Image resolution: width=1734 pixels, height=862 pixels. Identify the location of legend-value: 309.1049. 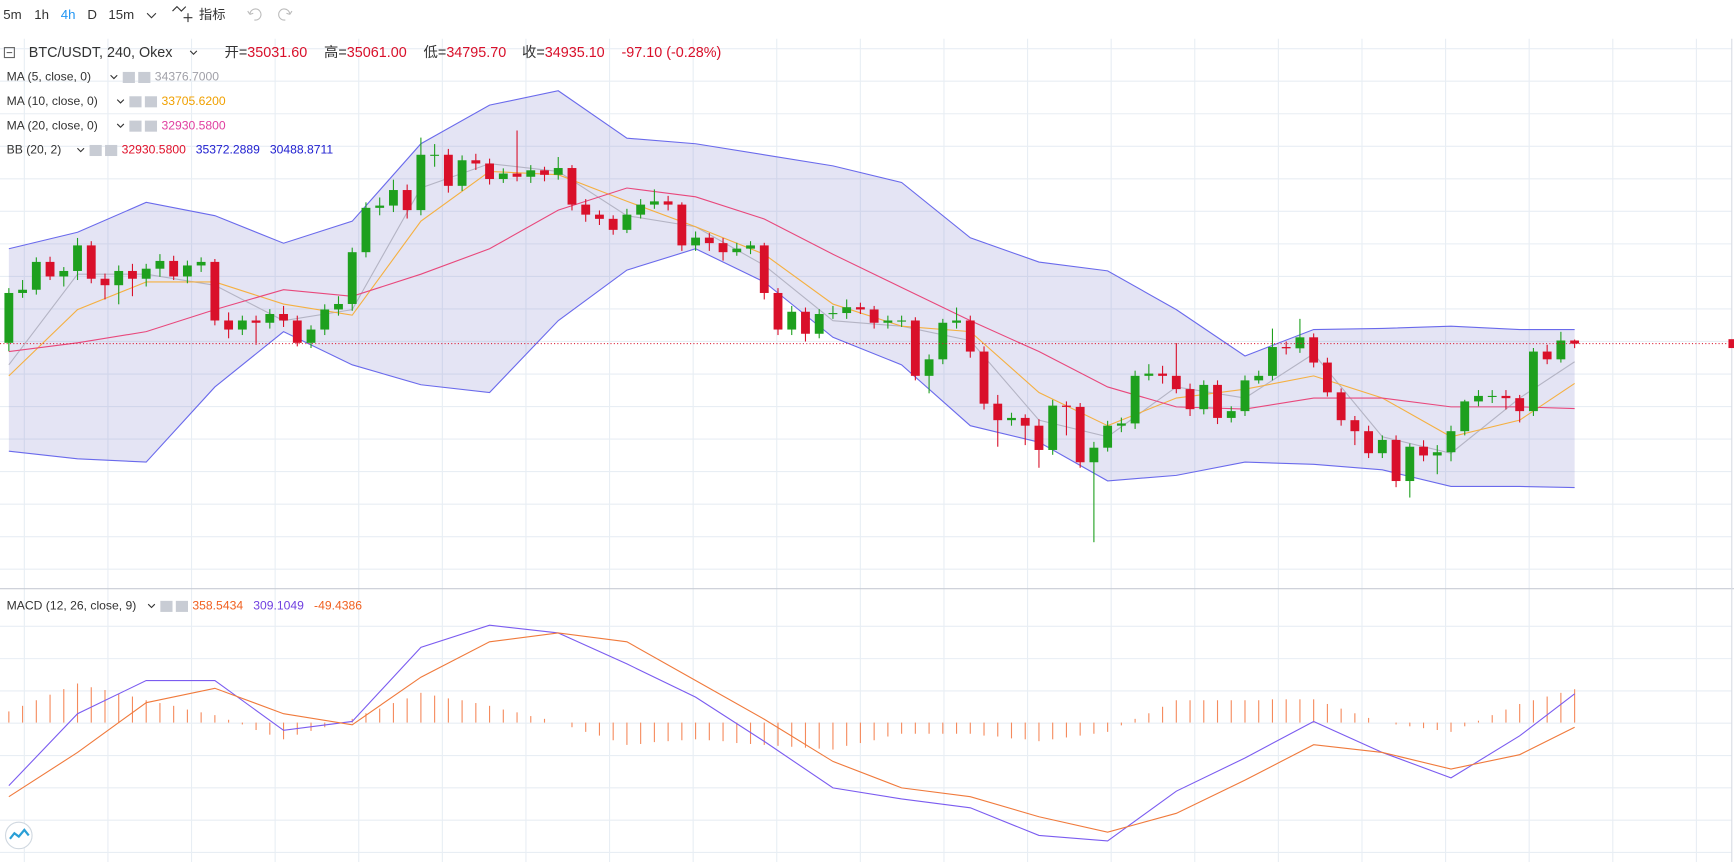
(278, 606).